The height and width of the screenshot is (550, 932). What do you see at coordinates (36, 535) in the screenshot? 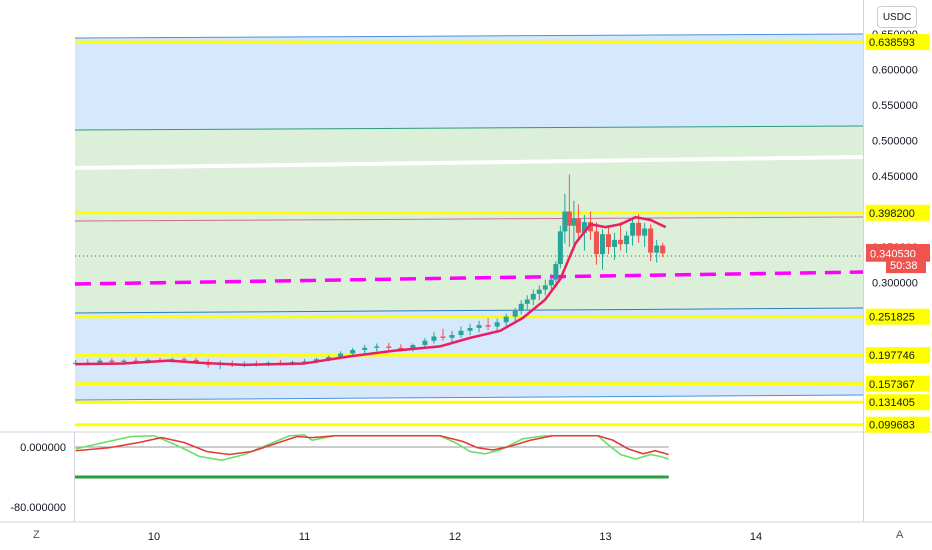
I see `auto-scale-toggle-left: Z` at bounding box center [36, 535].